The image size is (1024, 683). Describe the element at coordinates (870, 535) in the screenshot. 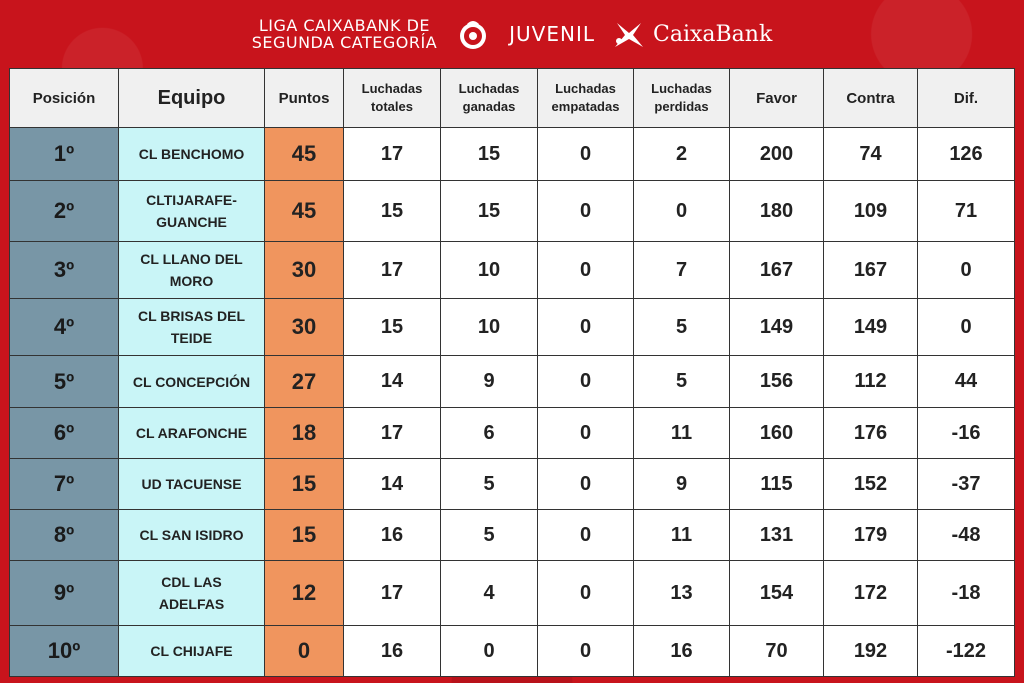

I see `contra-cell: 179` at that location.